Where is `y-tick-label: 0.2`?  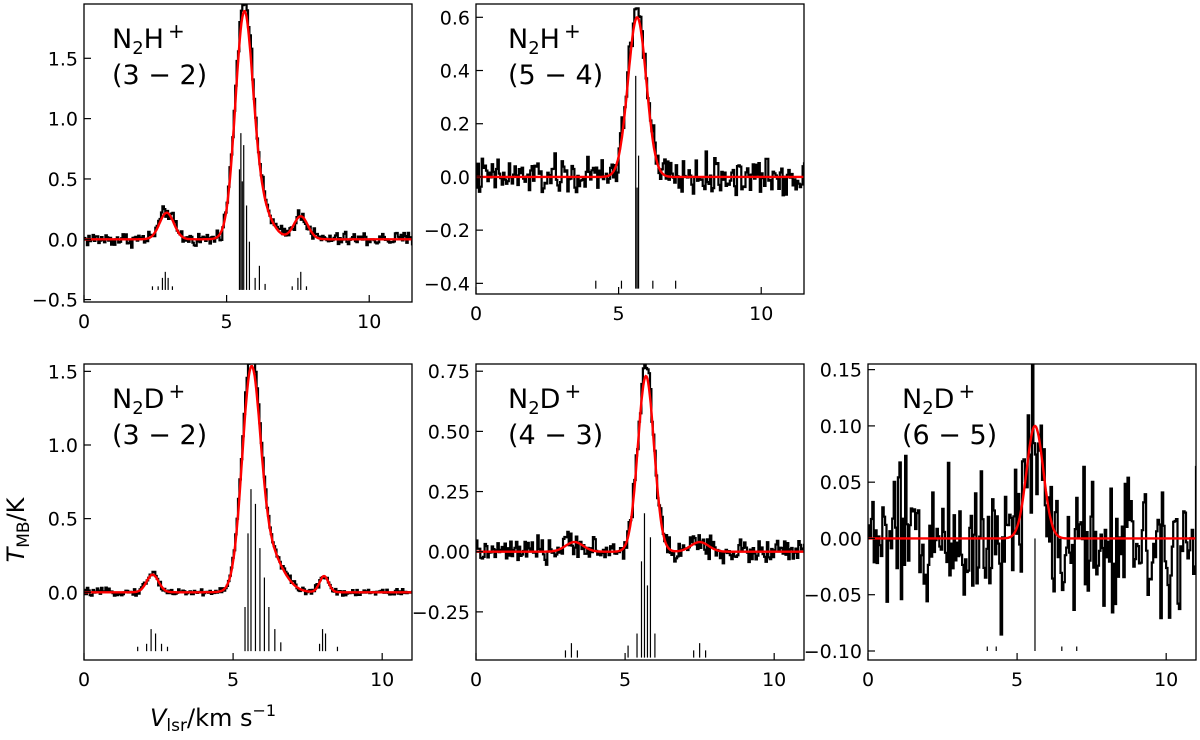 y-tick-label: 0.2 is located at coordinates (455, 125).